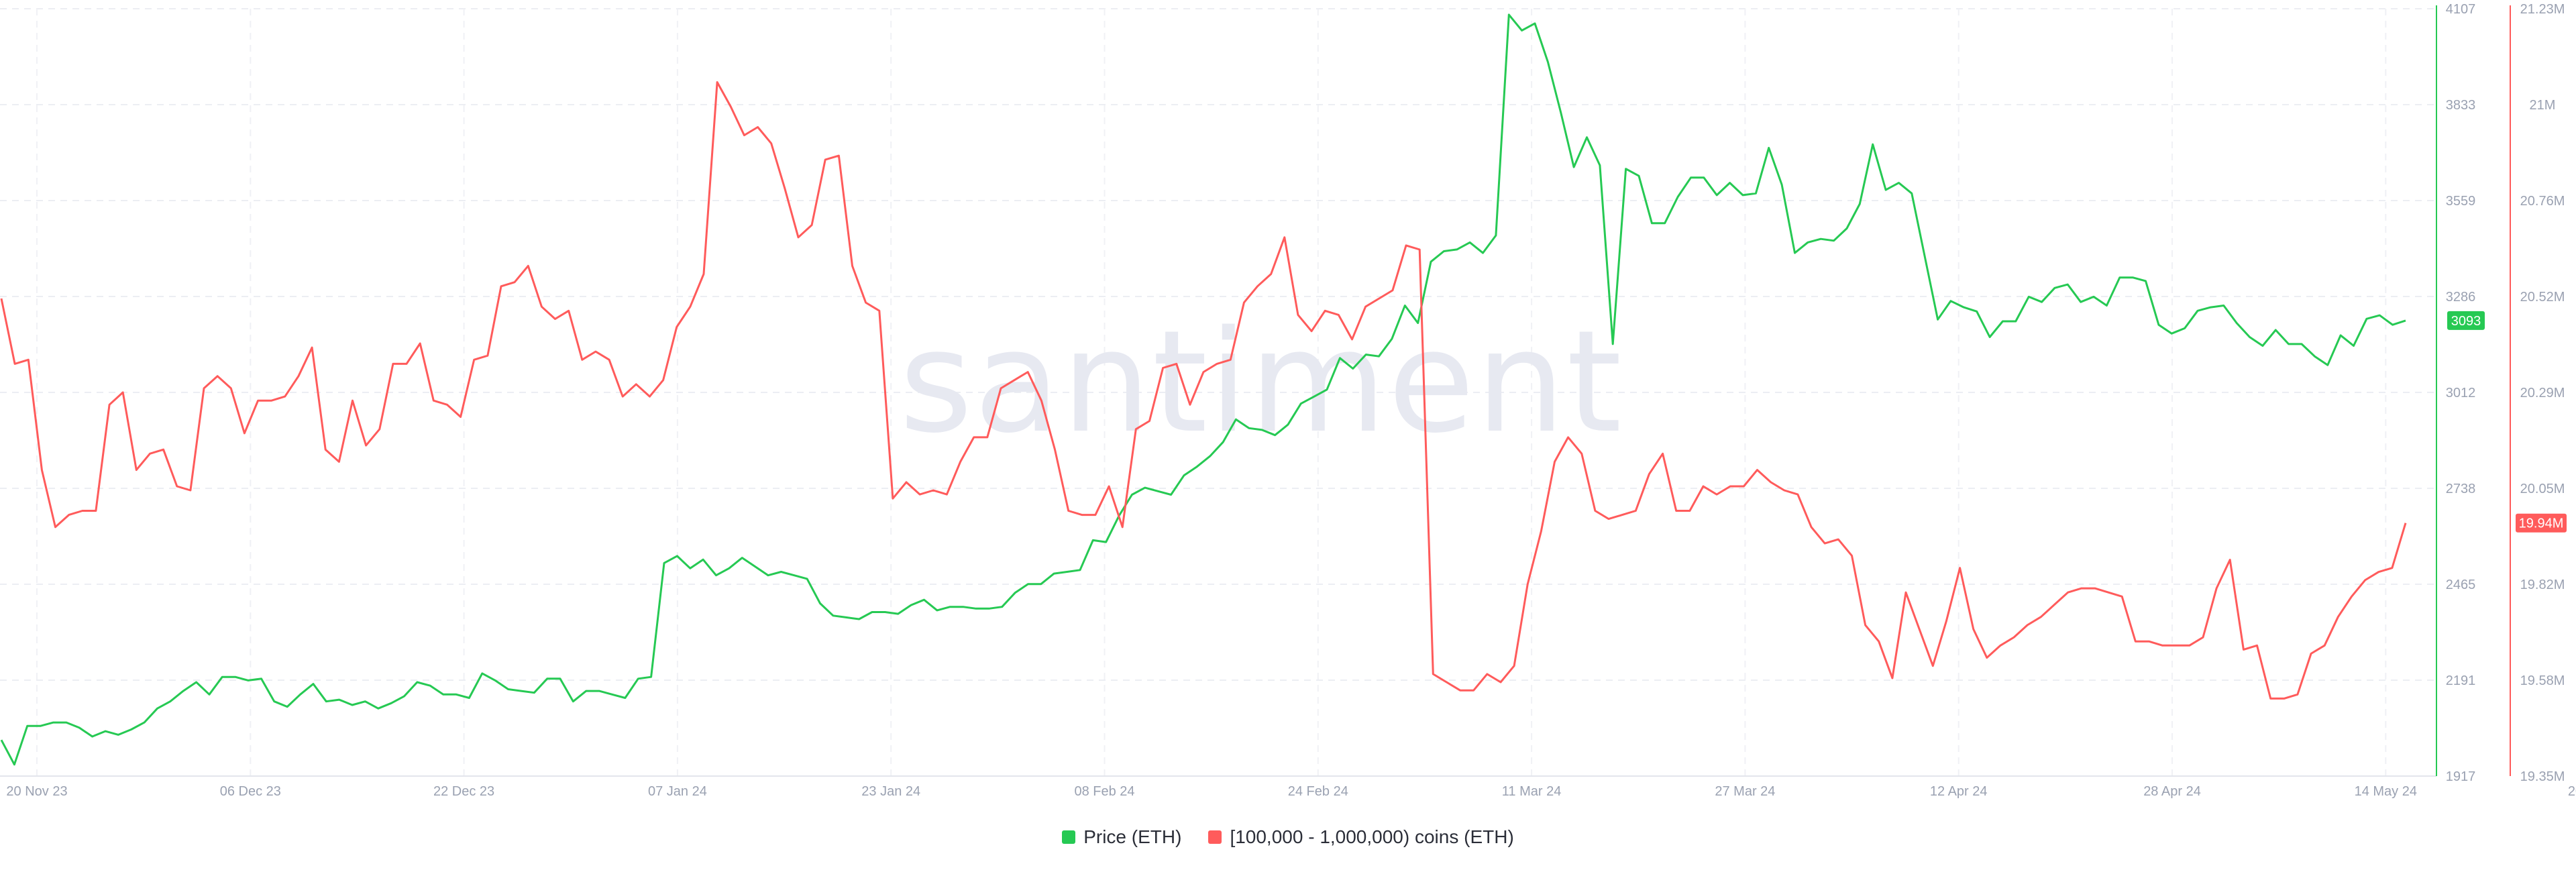 The height and width of the screenshot is (872, 2576). I want to click on y-left-tick-label: 3012, so click(2461, 393).